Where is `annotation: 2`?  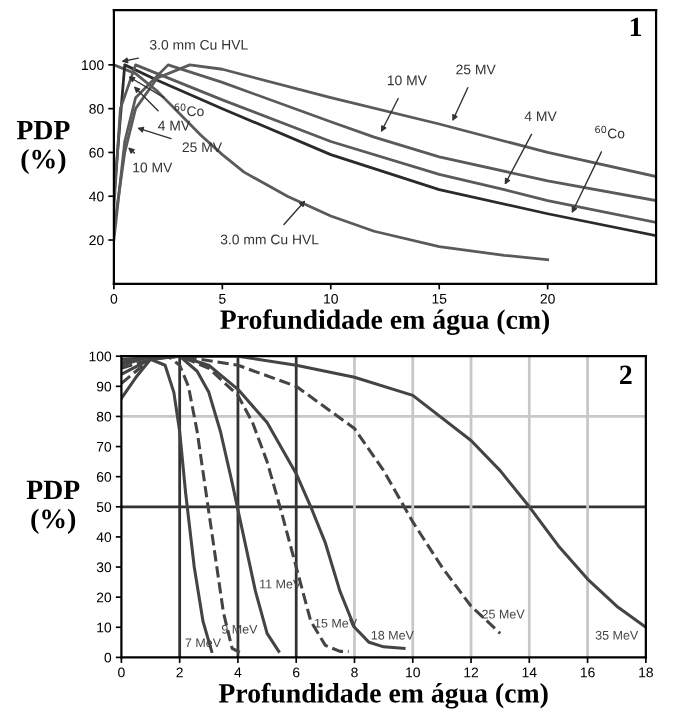 annotation: 2 is located at coordinates (626, 374).